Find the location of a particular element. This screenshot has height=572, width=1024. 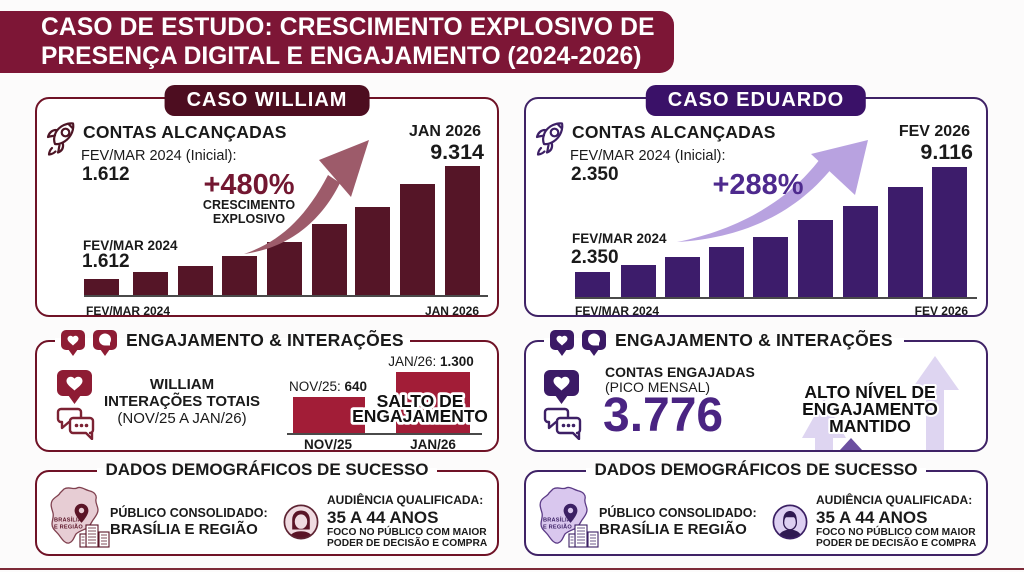

svg-text: MANTIDO is located at coordinates (870, 426).